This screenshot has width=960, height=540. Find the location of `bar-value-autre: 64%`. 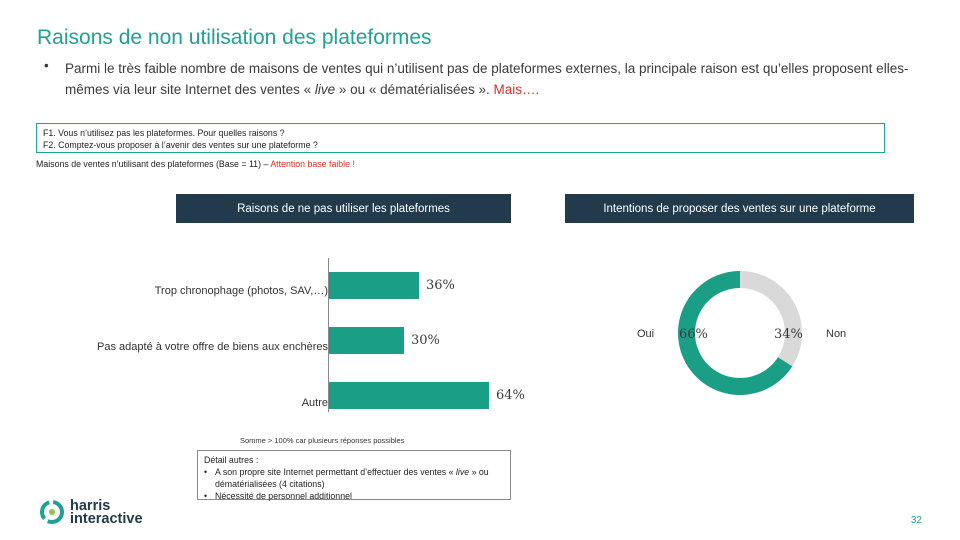

bar-value-autre: 64% is located at coordinates (510, 395).